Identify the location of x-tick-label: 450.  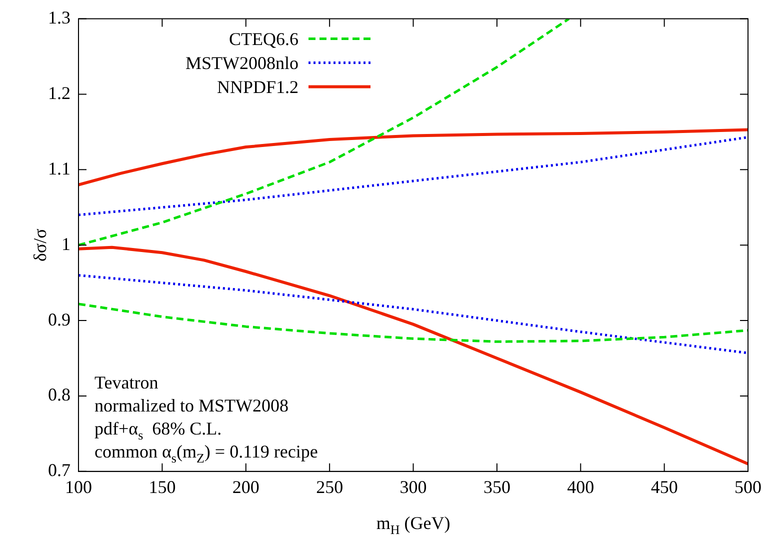
(664, 486).